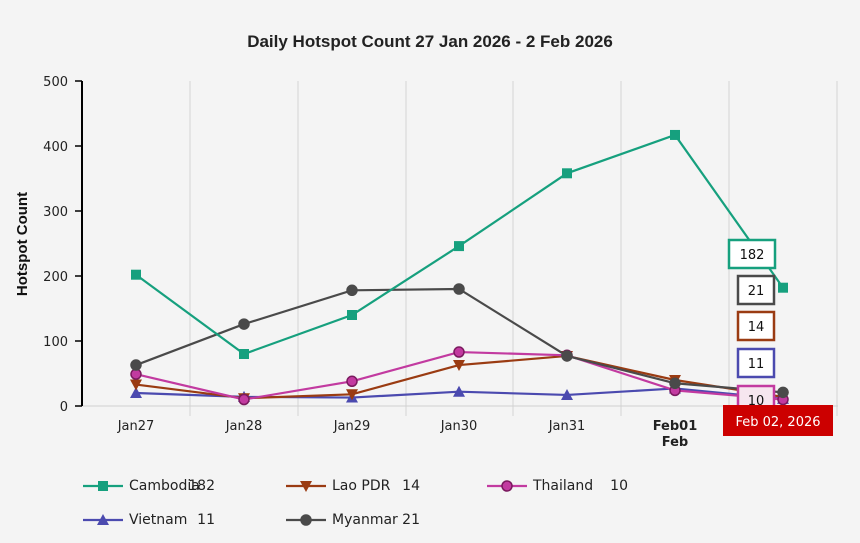 Image resolution: width=860 pixels, height=543 pixels. What do you see at coordinates (164, 486) in the screenshot?
I see `legend-label: Cambodia` at bounding box center [164, 486].